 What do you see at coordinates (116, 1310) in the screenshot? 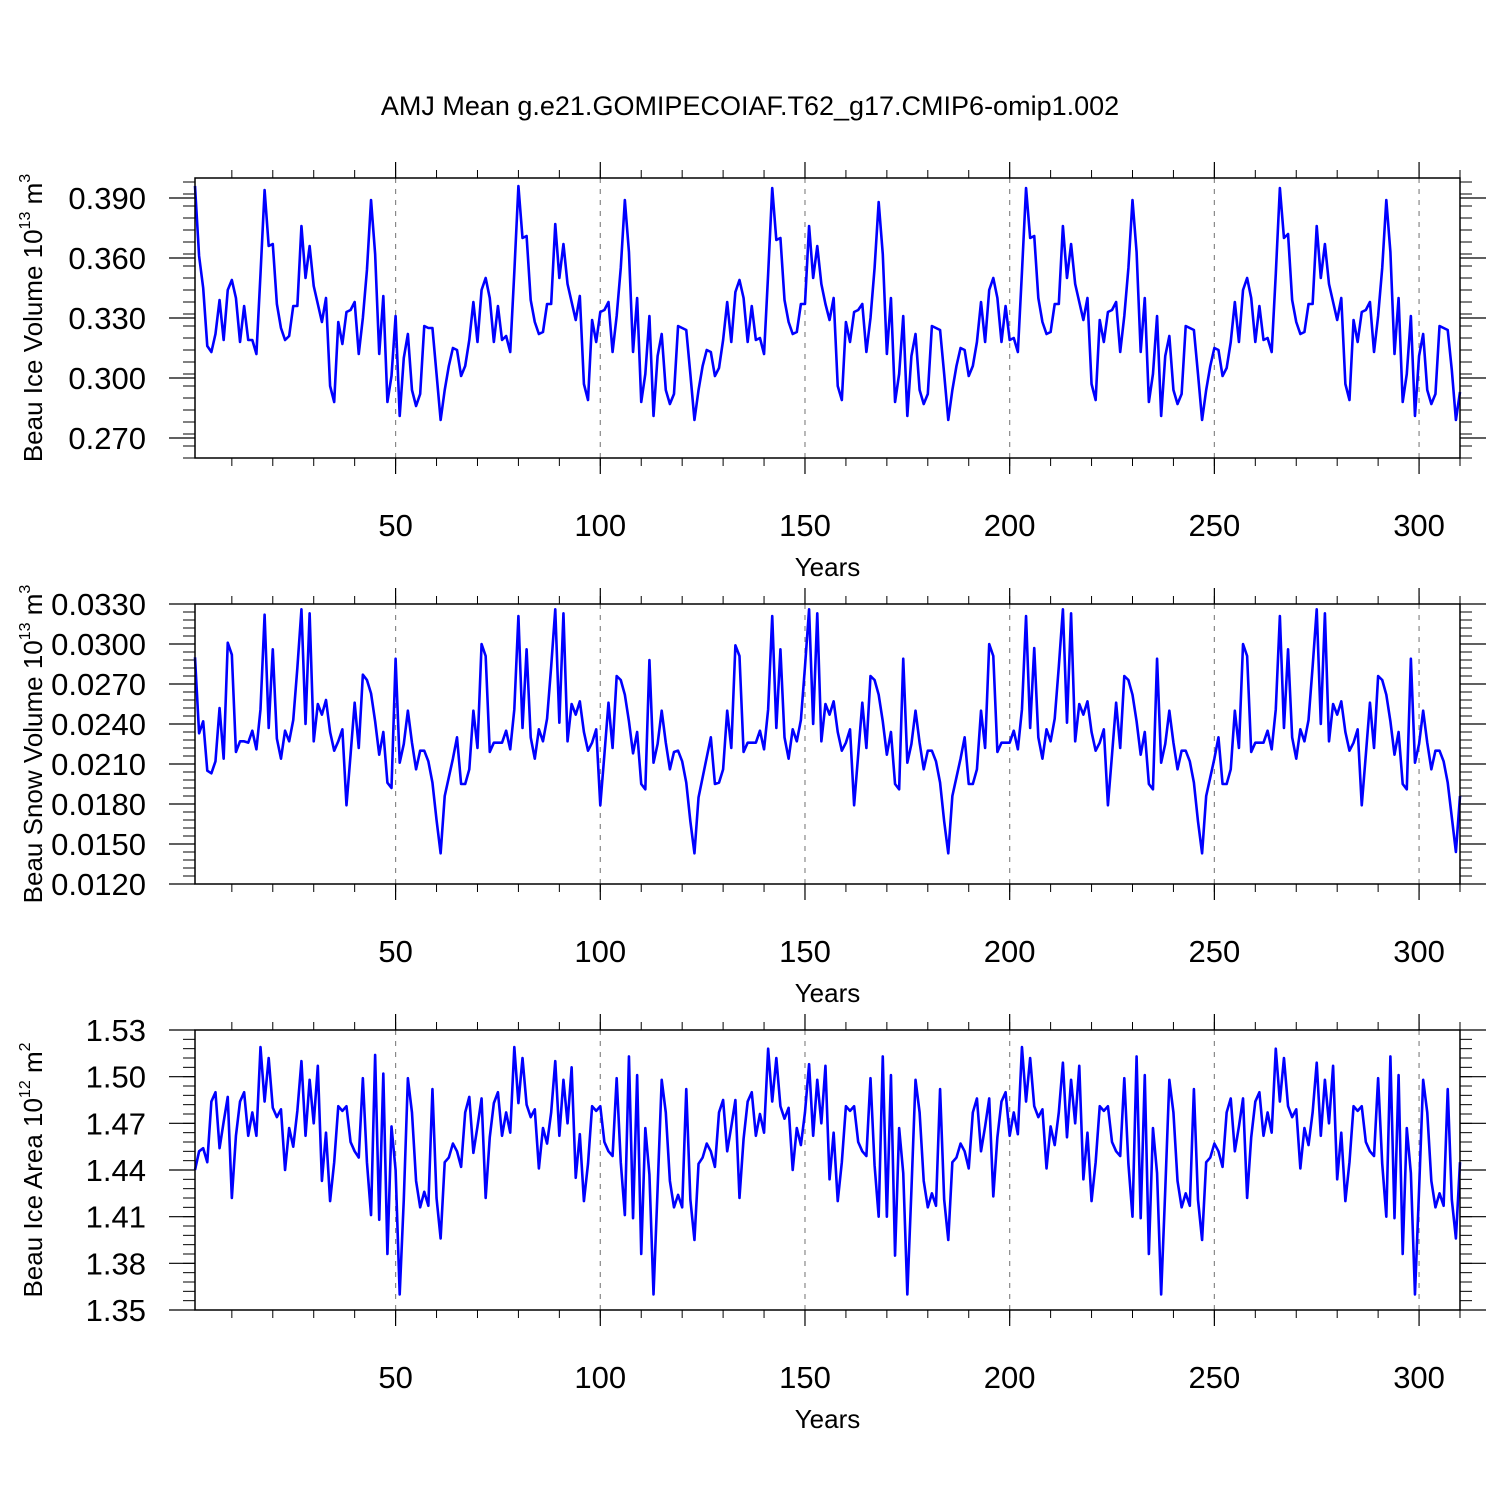
I see `y-tick-label: 1.35` at bounding box center [116, 1310].